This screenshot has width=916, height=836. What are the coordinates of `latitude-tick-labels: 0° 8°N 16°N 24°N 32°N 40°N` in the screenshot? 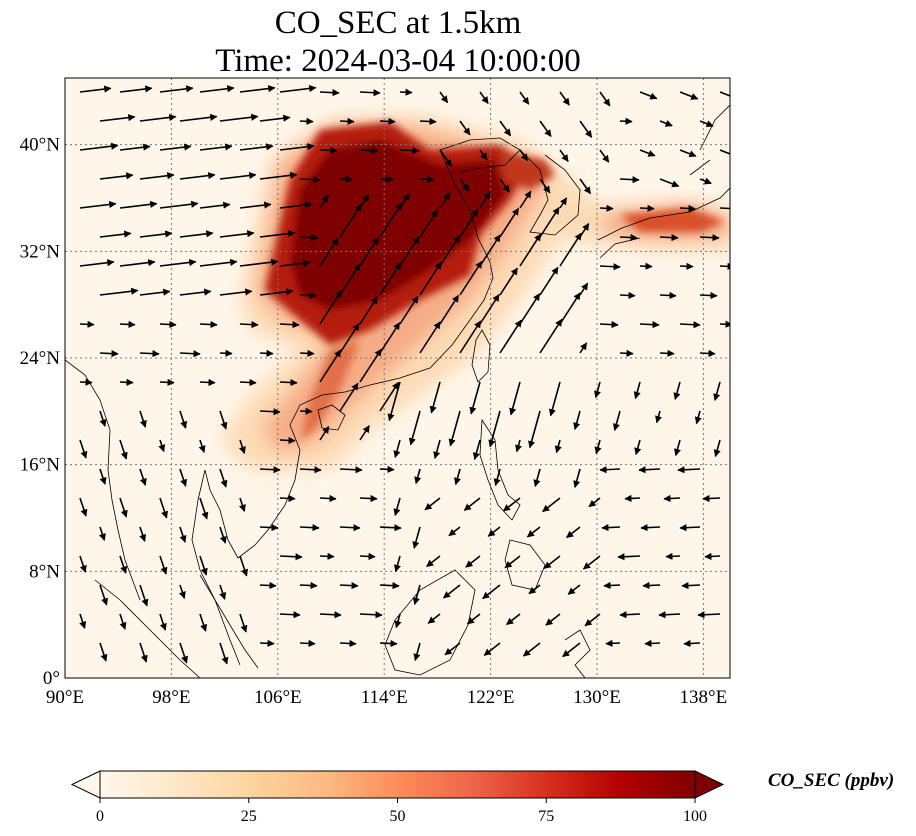 It's located at (40, 412).